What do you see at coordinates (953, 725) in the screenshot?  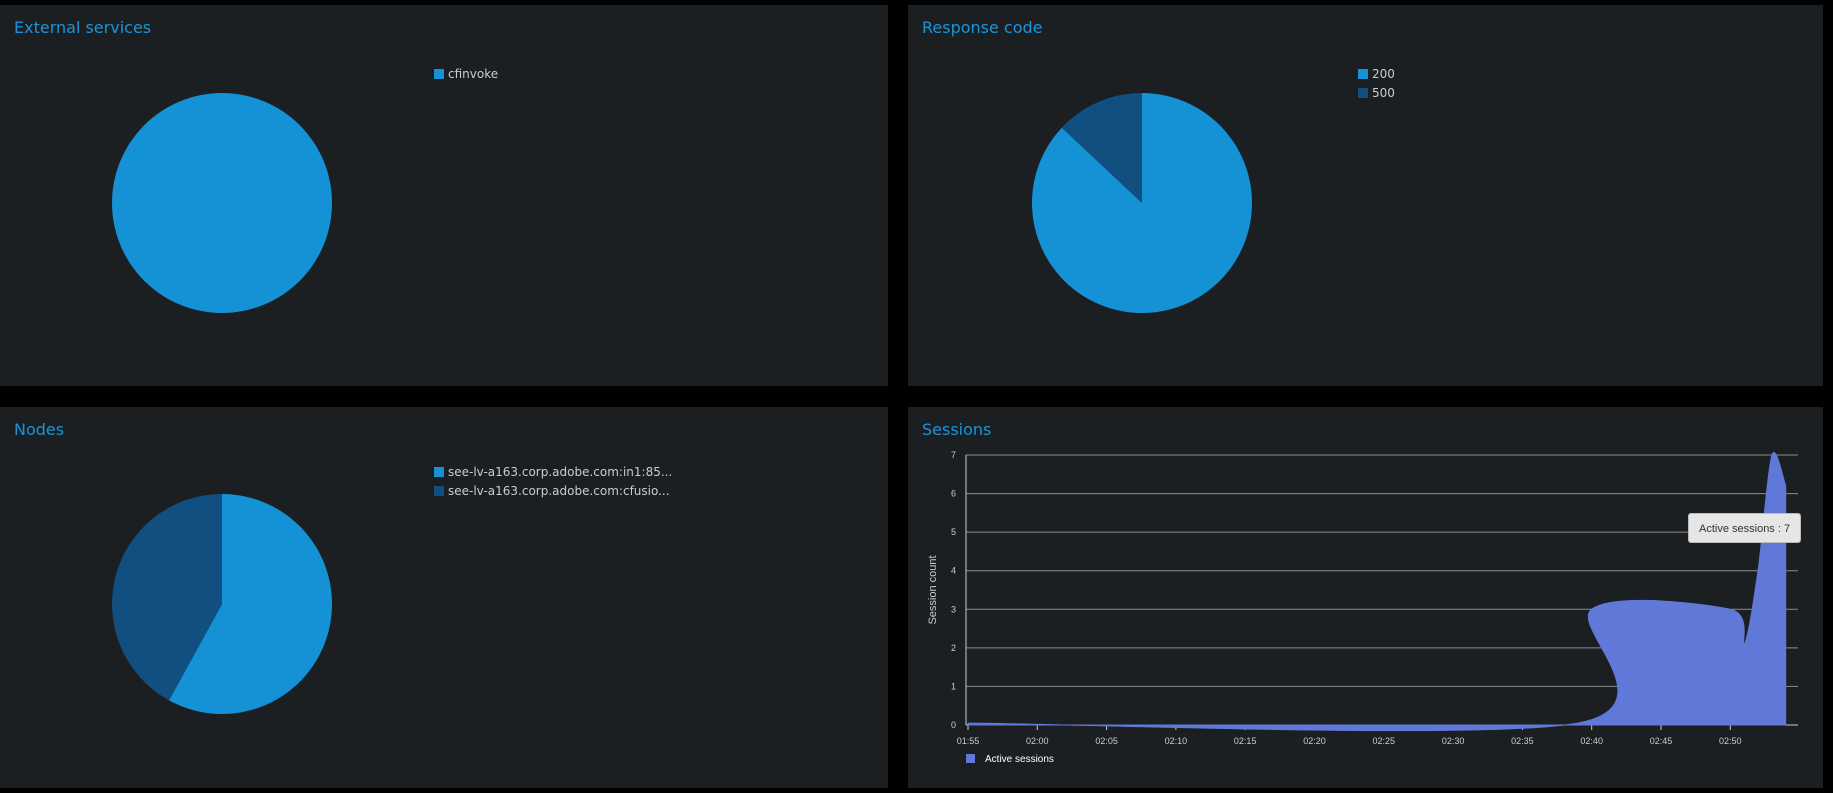 I see `y-tick-label: 0` at bounding box center [953, 725].